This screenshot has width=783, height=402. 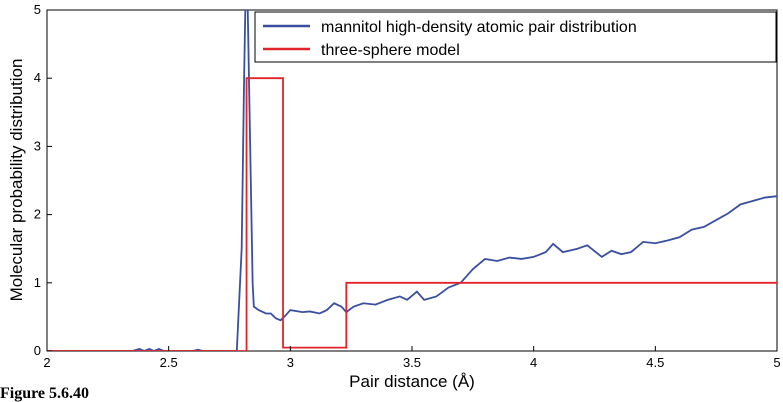 What do you see at coordinates (290, 362) in the screenshot?
I see `x-tick-label: 3` at bounding box center [290, 362].